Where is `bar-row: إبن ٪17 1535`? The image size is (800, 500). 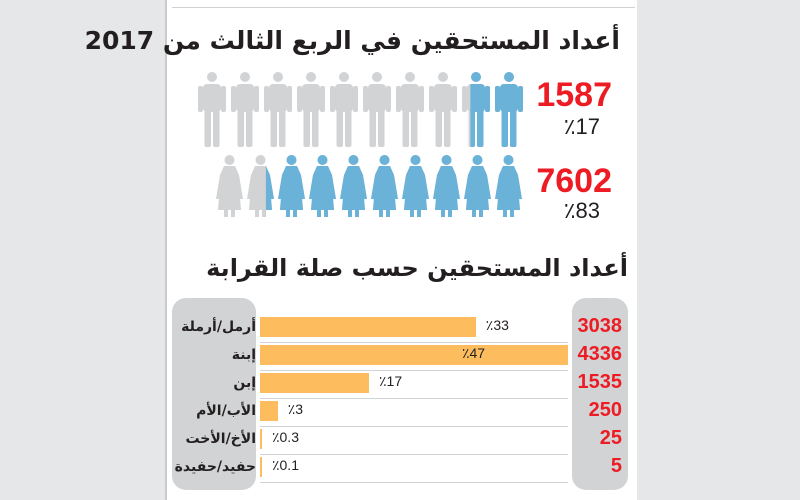
bar-row: إبن ٪17 1535 is located at coordinates (400, 385).